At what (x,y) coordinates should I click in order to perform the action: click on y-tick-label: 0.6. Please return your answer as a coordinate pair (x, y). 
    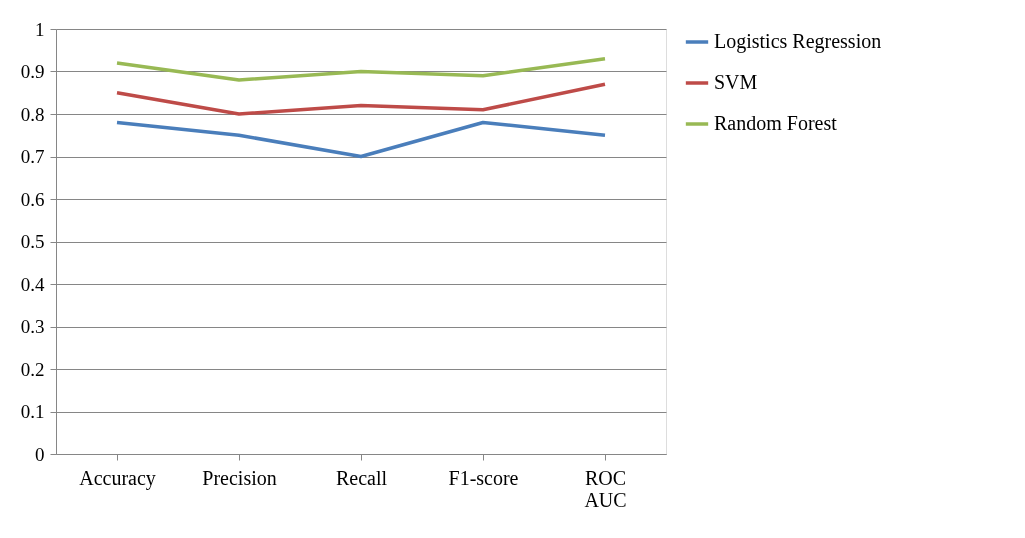
    Looking at the image, I should click on (32, 199).